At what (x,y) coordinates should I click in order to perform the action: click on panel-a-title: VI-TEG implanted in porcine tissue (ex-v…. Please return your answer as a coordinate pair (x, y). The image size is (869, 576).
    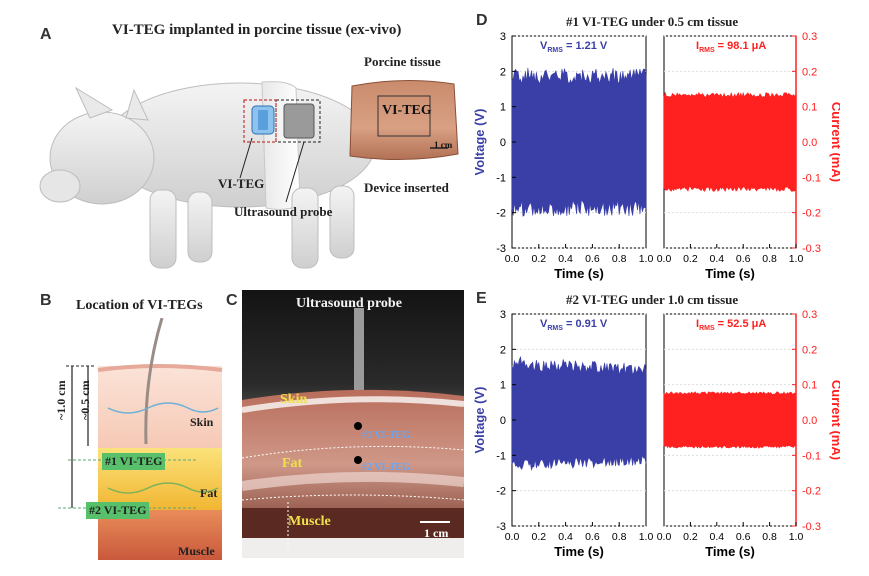
    Looking at the image, I should click on (257, 30).